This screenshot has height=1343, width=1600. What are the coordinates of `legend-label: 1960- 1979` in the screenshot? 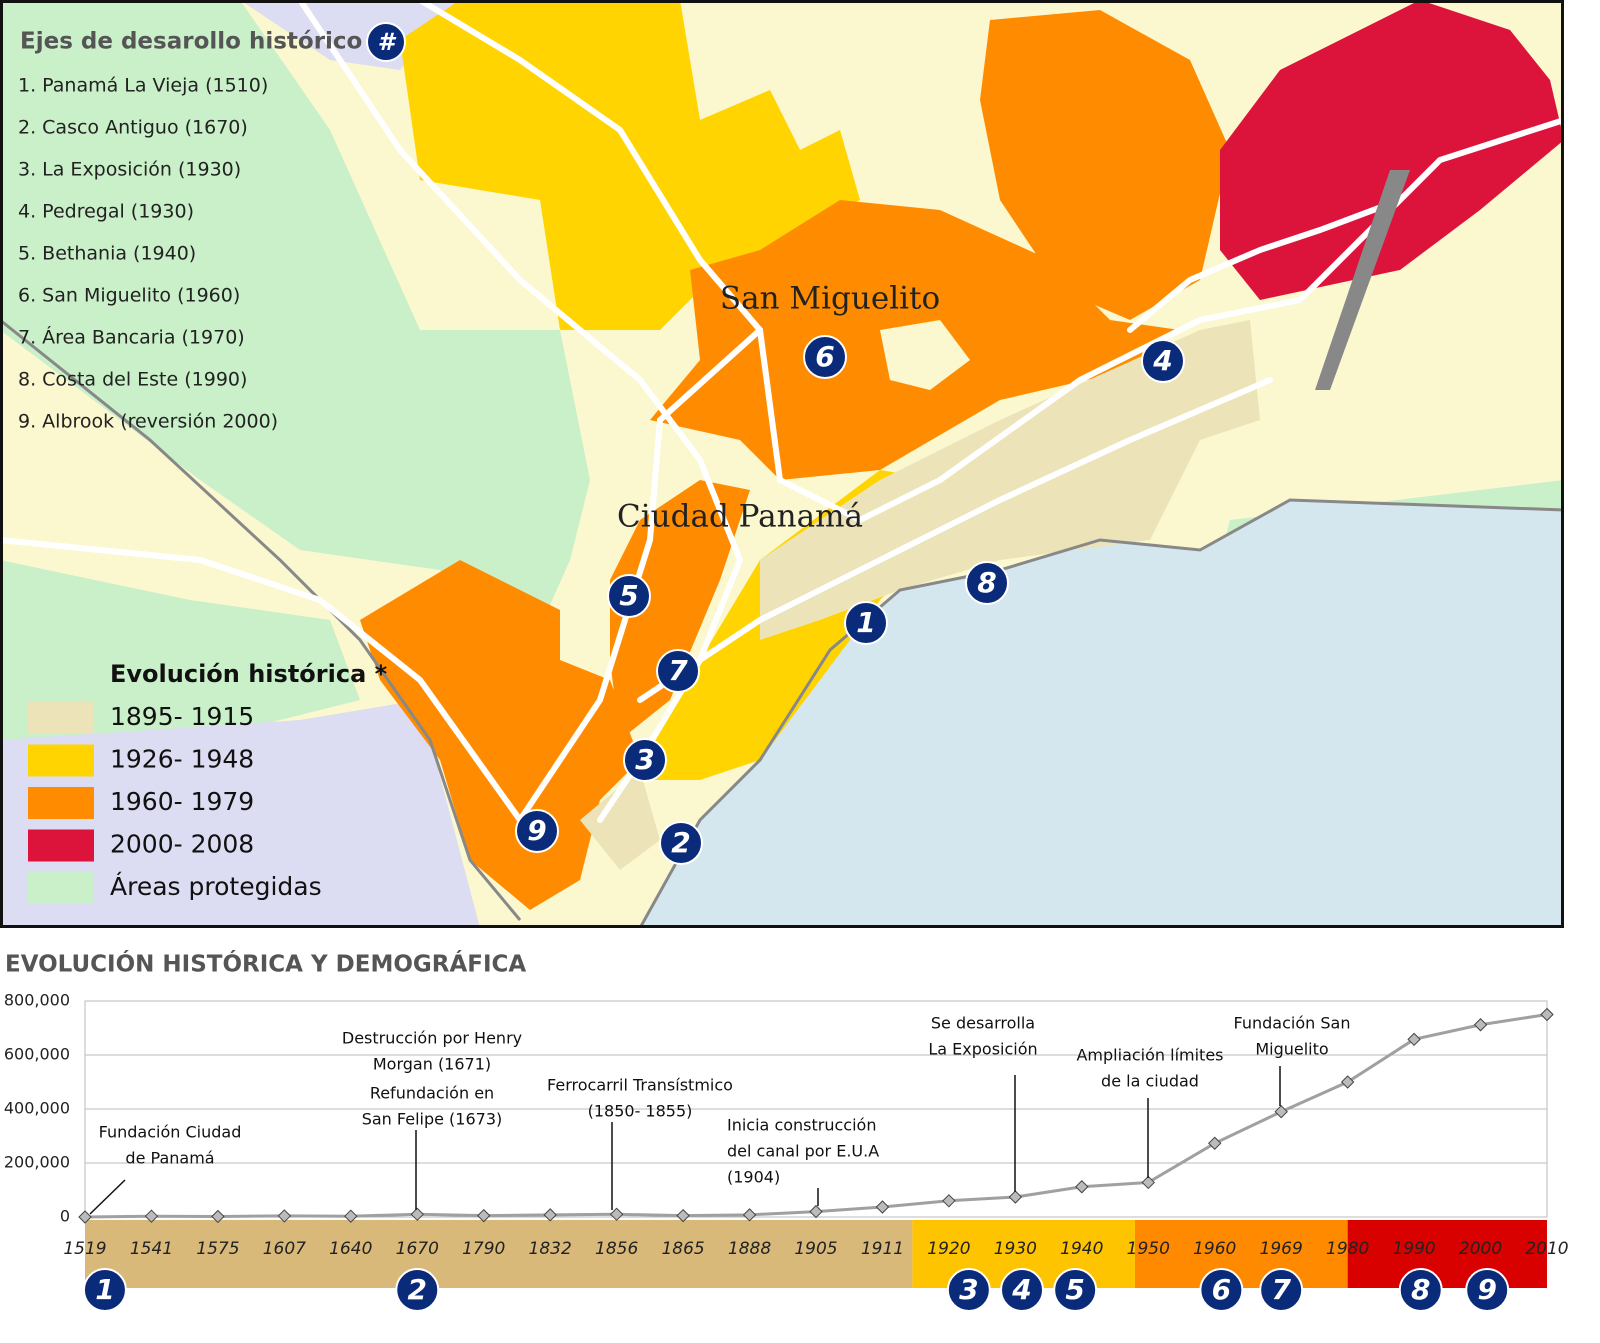 It's located at (182, 801).